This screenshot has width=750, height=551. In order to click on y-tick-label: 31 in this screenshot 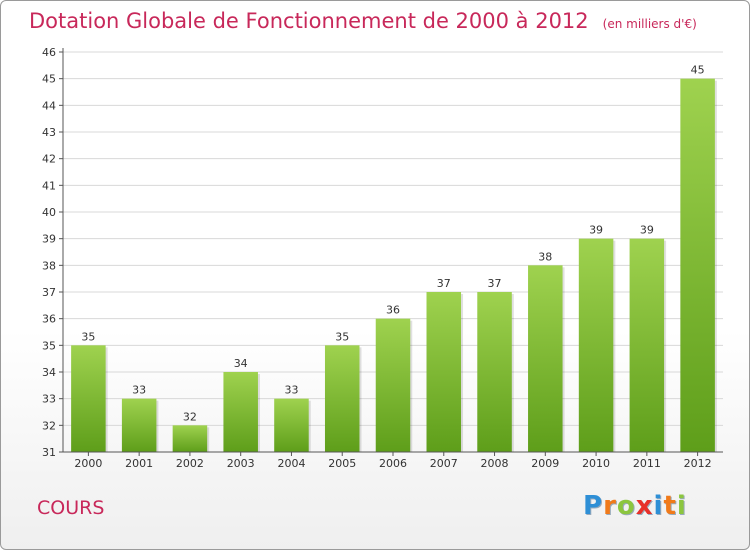, I will do `click(49, 452)`.